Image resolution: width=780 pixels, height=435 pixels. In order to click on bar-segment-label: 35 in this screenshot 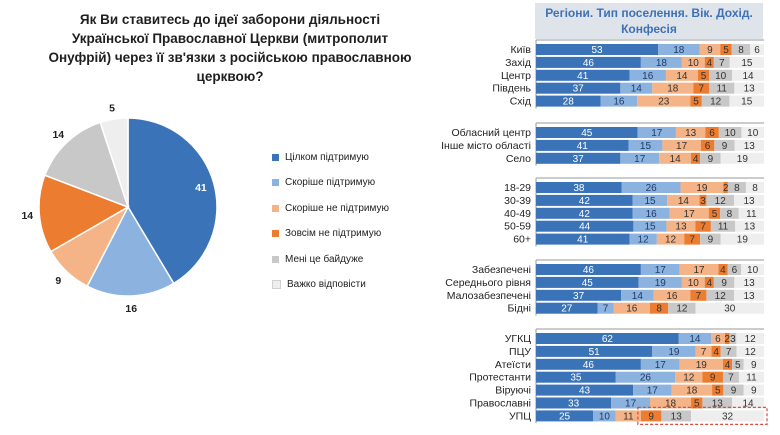, I will do `click(576, 378)`.